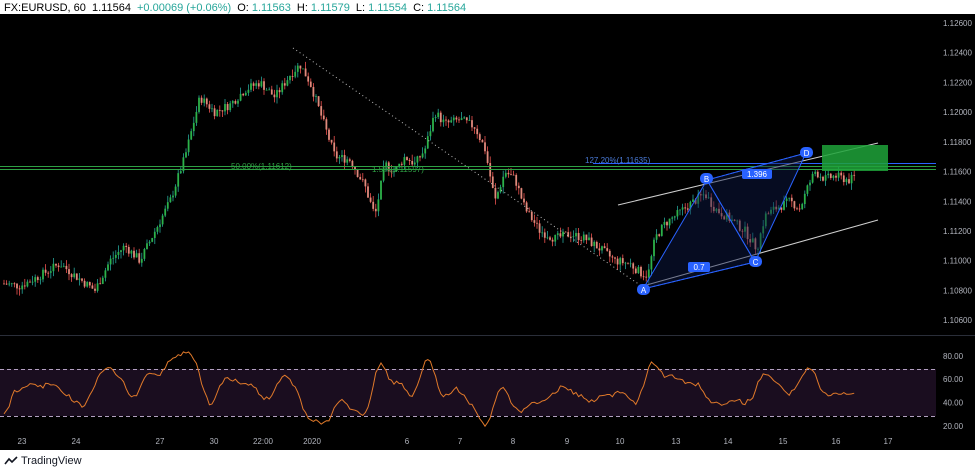 This screenshot has height=471, width=975. What do you see at coordinates (955, 224) in the screenshot?
I see `price-axis` at bounding box center [955, 224].